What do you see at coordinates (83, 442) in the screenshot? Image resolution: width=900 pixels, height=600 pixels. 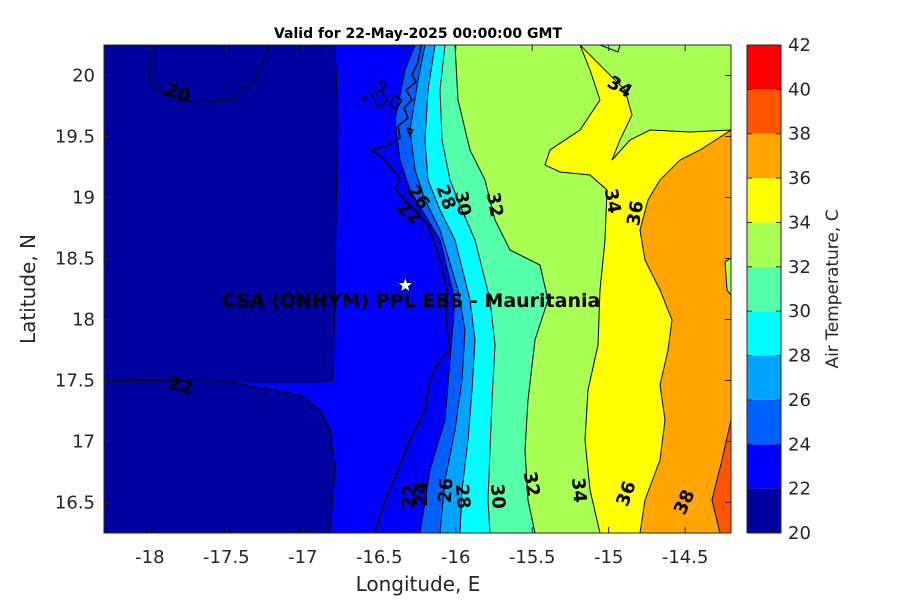 I see `y-tick-label: 17` at bounding box center [83, 442].